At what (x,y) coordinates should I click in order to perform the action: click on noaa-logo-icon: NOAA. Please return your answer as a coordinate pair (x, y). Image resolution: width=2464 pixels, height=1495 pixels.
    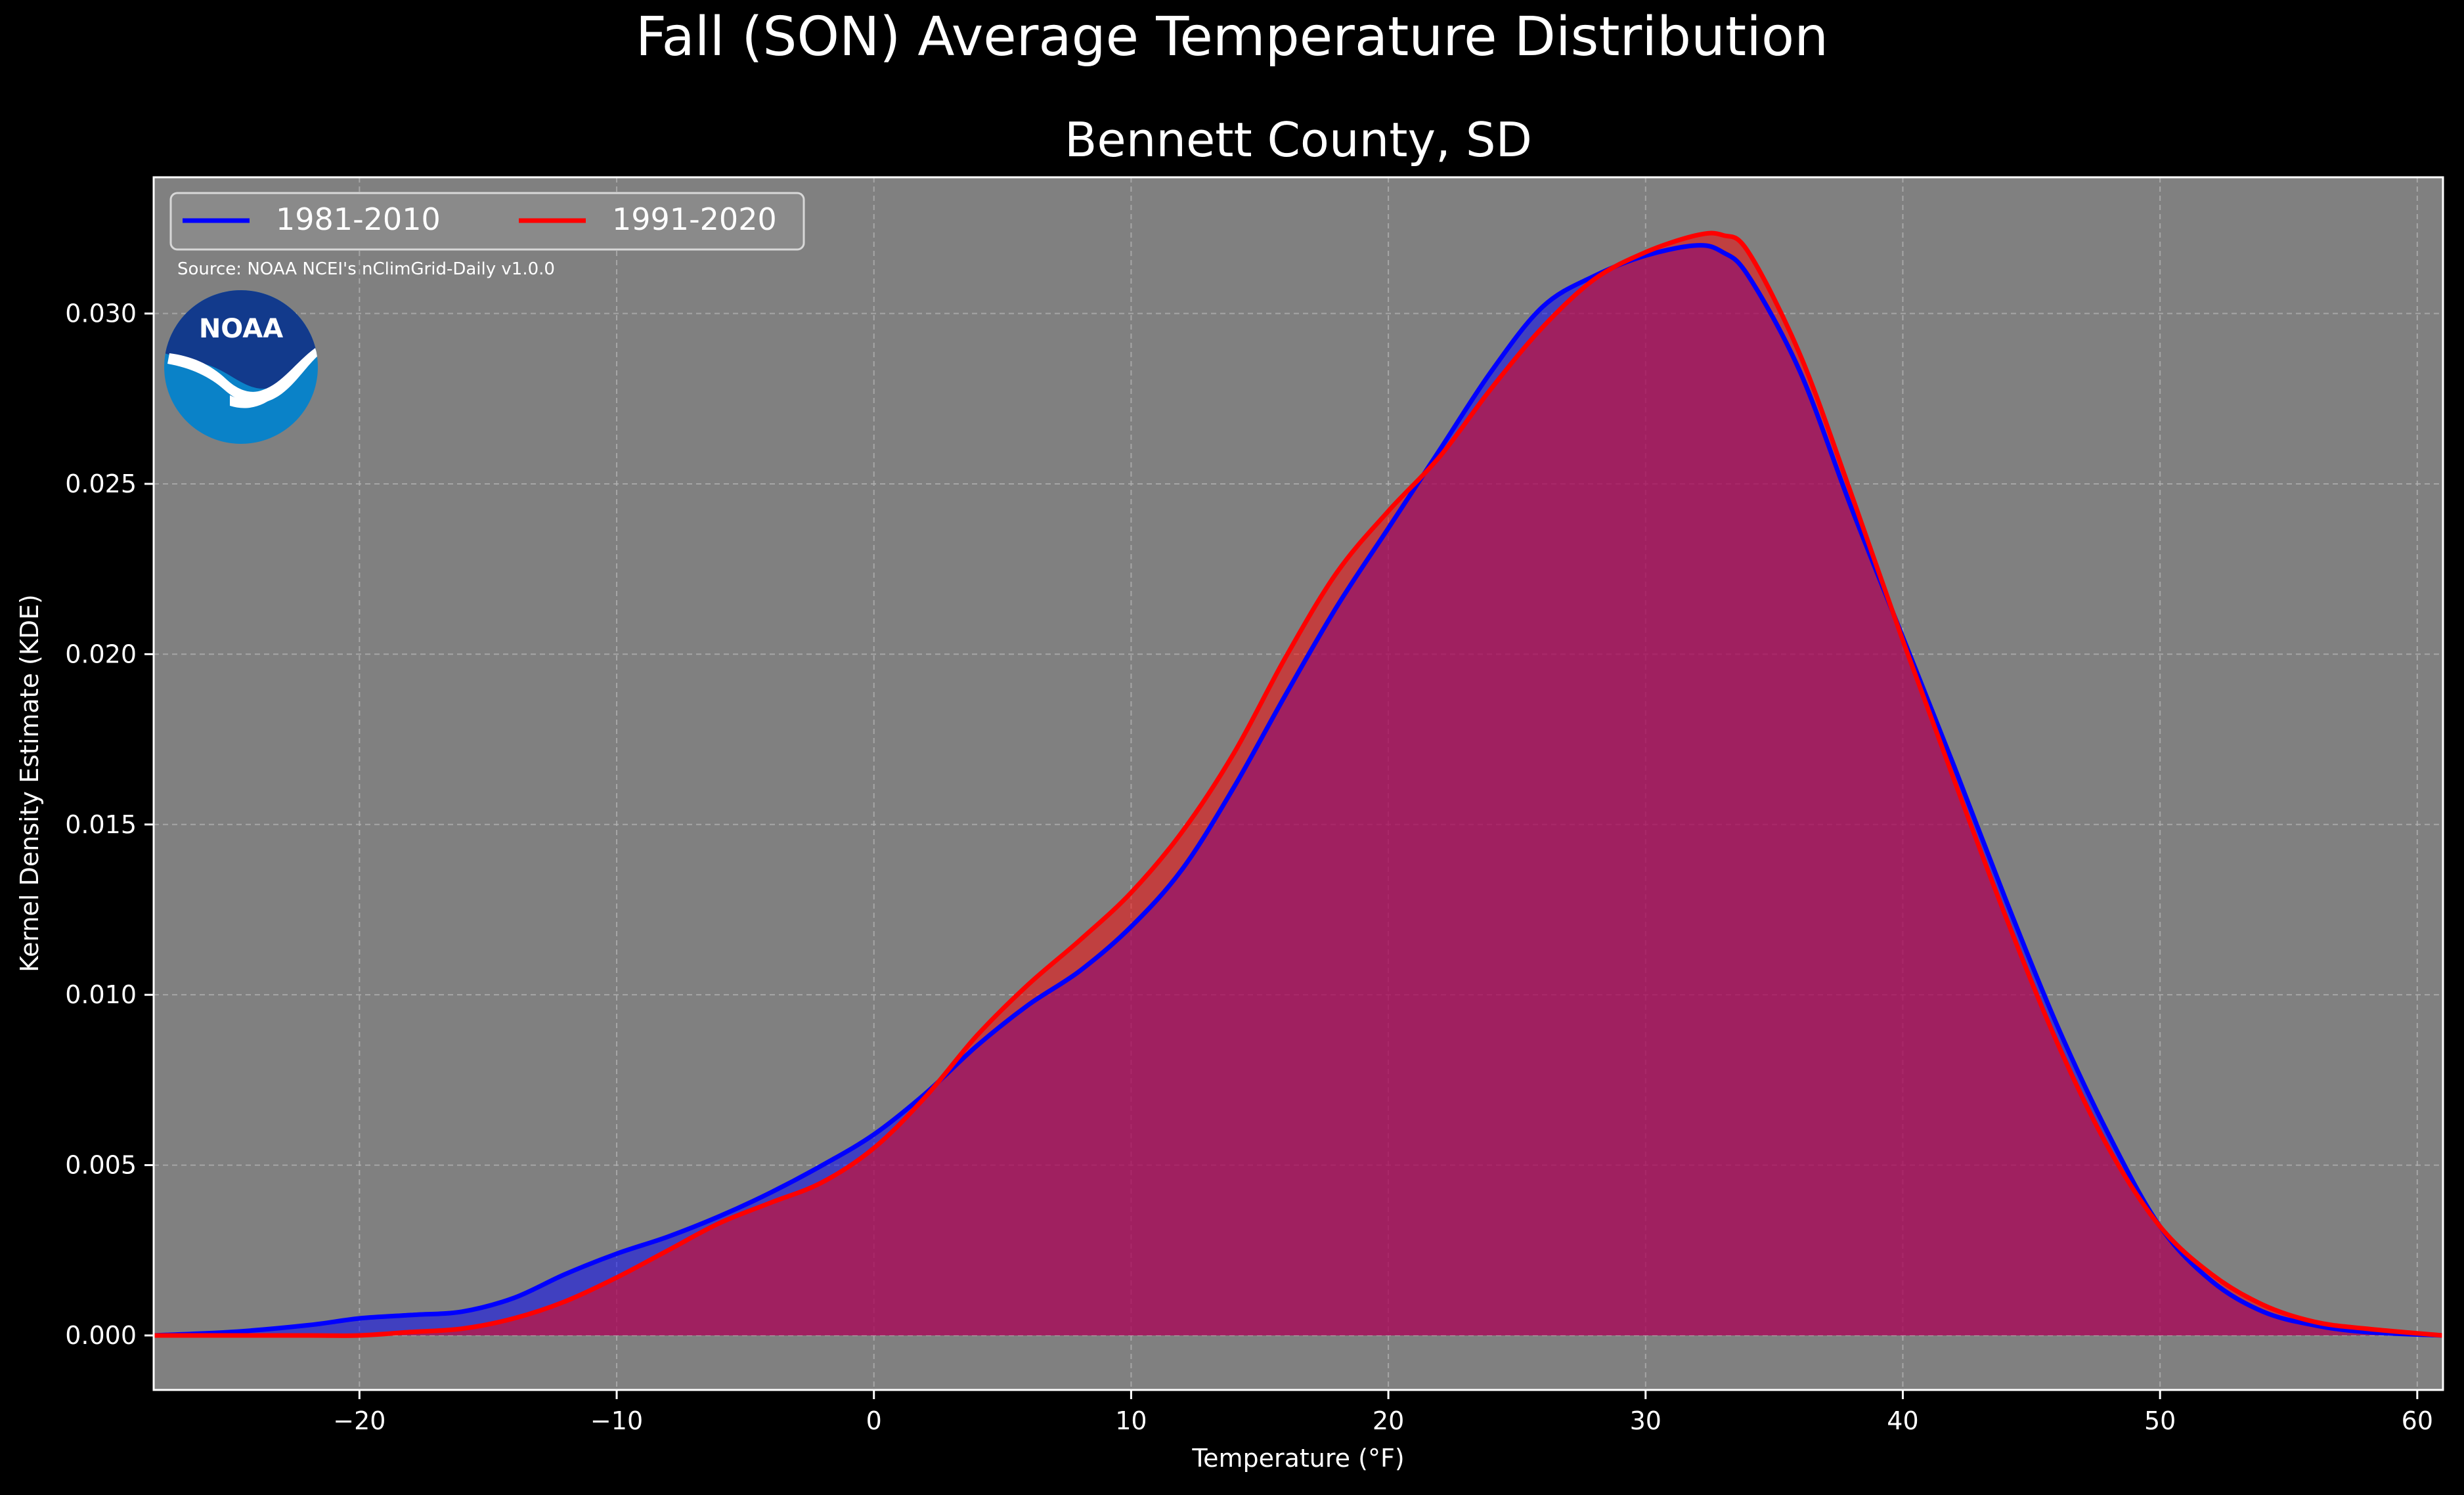
    Looking at the image, I should click on (241, 367).